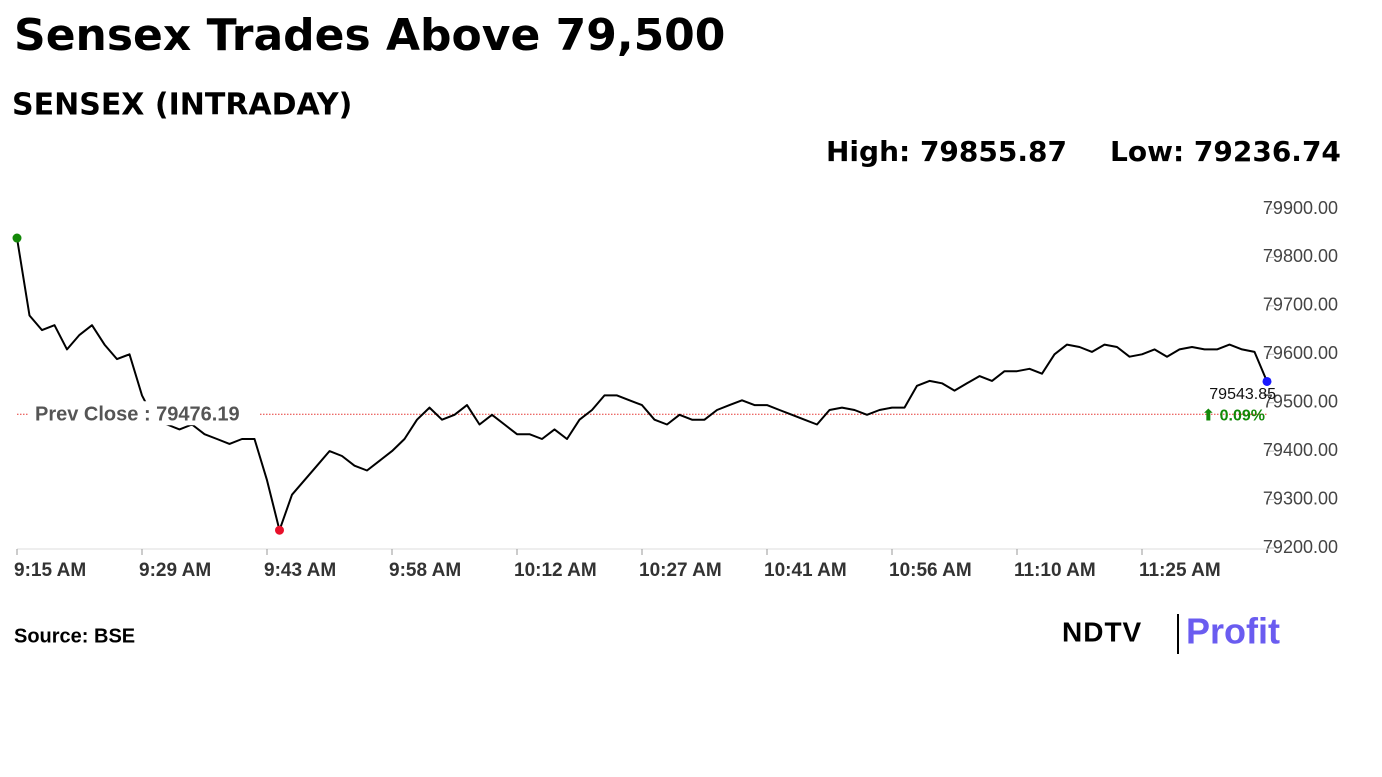 This screenshot has height=777, width=1382. I want to click on x-tick-label: 9:15 AM, so click(50, 570).